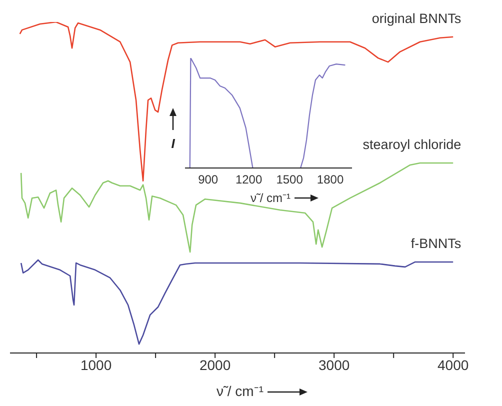  I want to click on series-label: f-BNNTs, so click(436, 243).